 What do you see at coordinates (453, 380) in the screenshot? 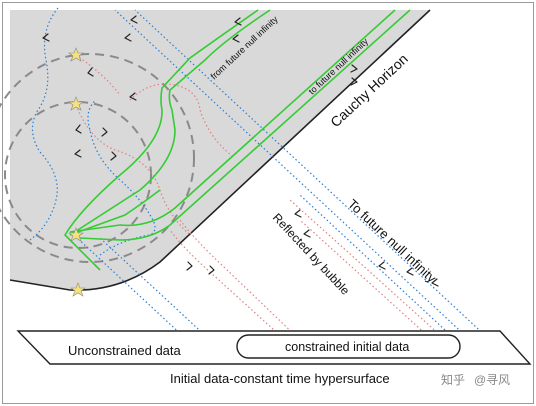
I see `watermark-site: 知乎` at bounding box center [453, 380].